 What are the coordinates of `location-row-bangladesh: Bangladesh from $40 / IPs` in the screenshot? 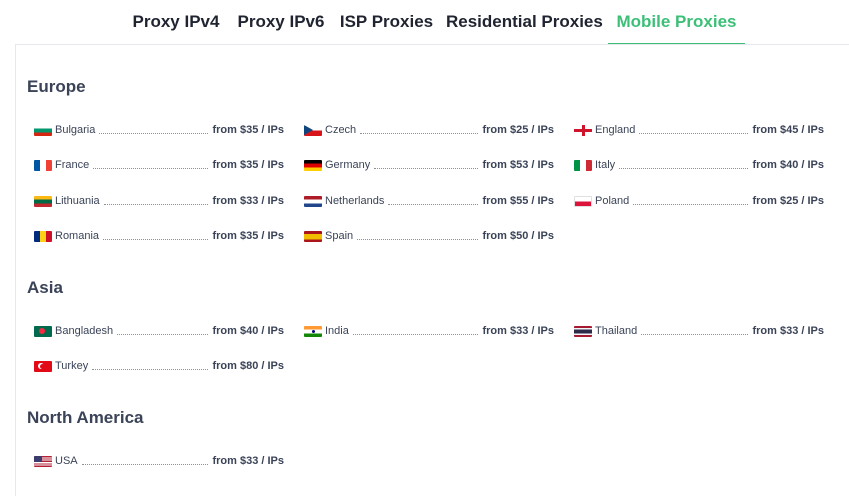 It's located at (159, 331).